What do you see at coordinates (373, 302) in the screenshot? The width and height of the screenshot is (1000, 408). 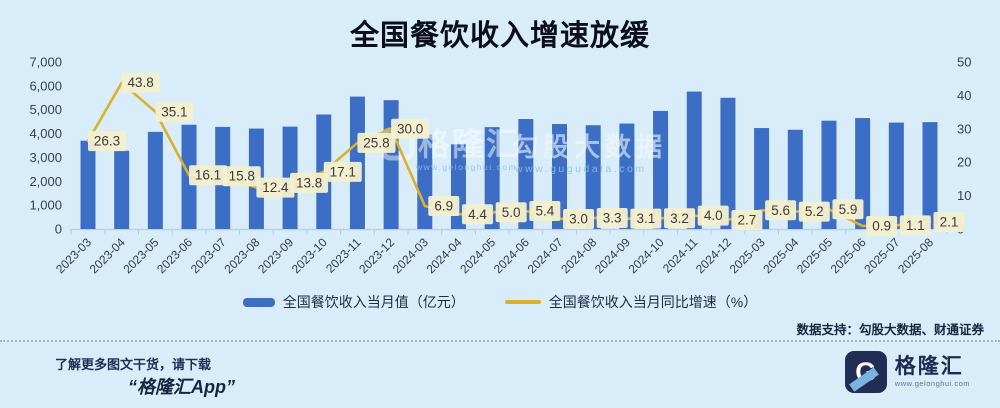 I see `bar-series-label: 全国餐饮收入当月值（亿元）` at bounding box center [373, 302].